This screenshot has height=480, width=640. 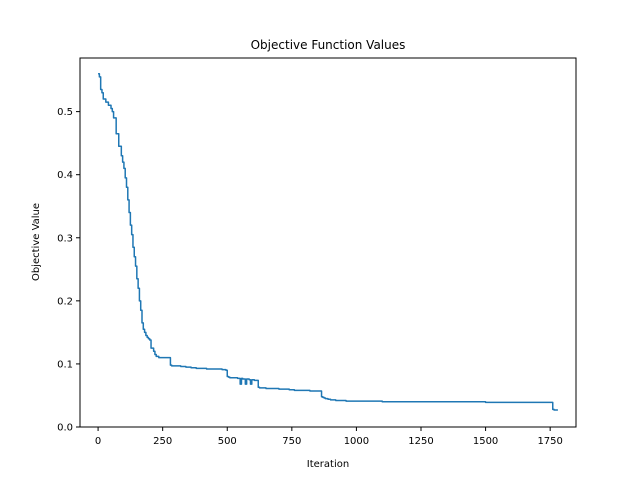 I want to click on y-tick-label: 0.3, so click(x=65, y=238).